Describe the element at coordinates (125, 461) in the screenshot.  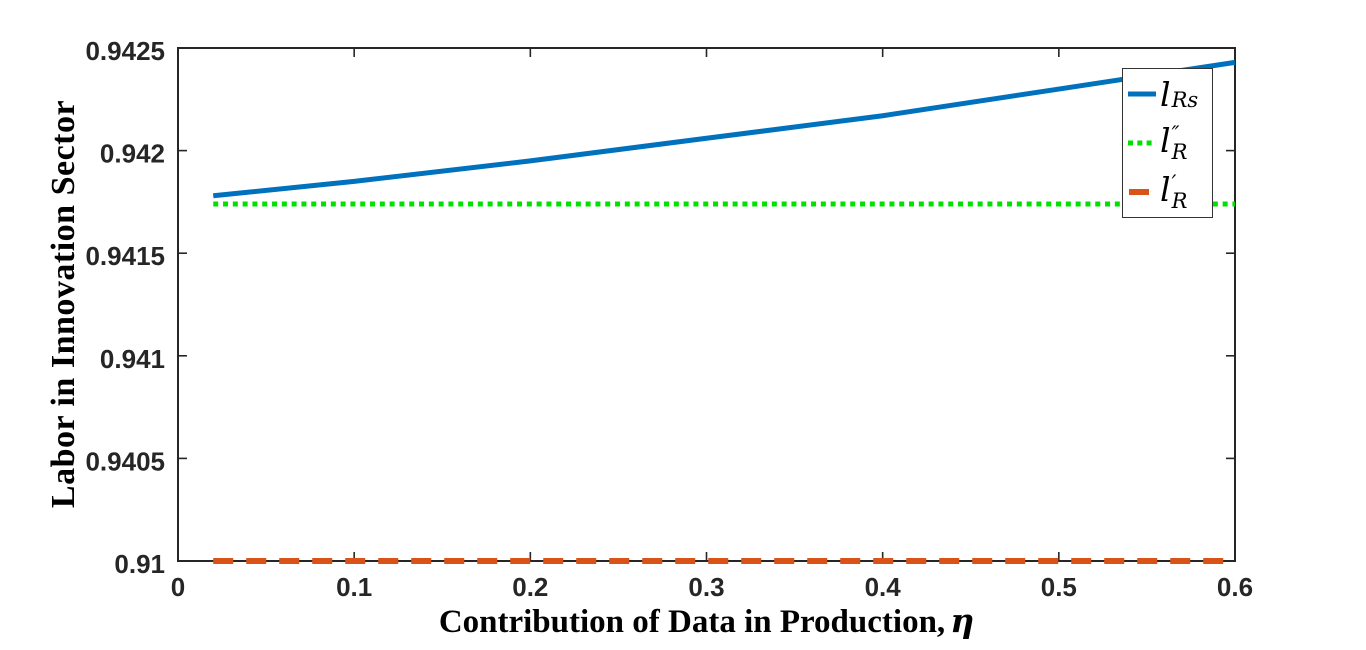
I see `y-tick-label: 0.9405` at that location.